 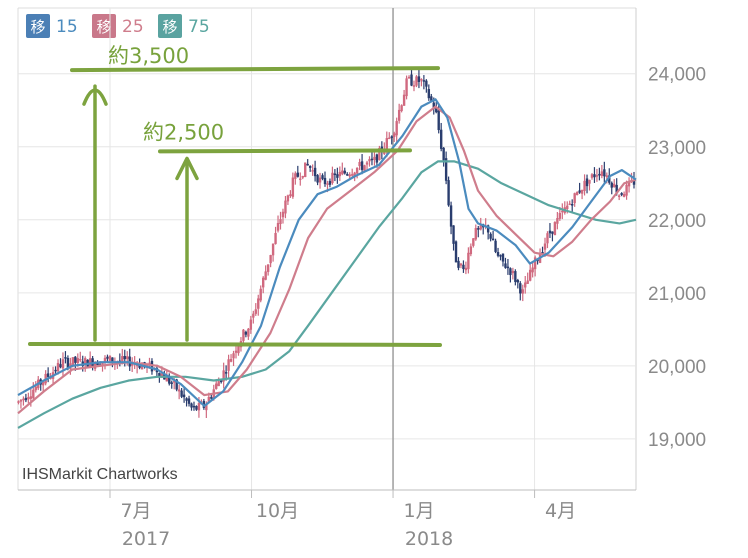 What do you see at coordinates (52, 26) in the screenshot?
I see `legend-item-ma15: 移 15` at bounding box center [52, 26].